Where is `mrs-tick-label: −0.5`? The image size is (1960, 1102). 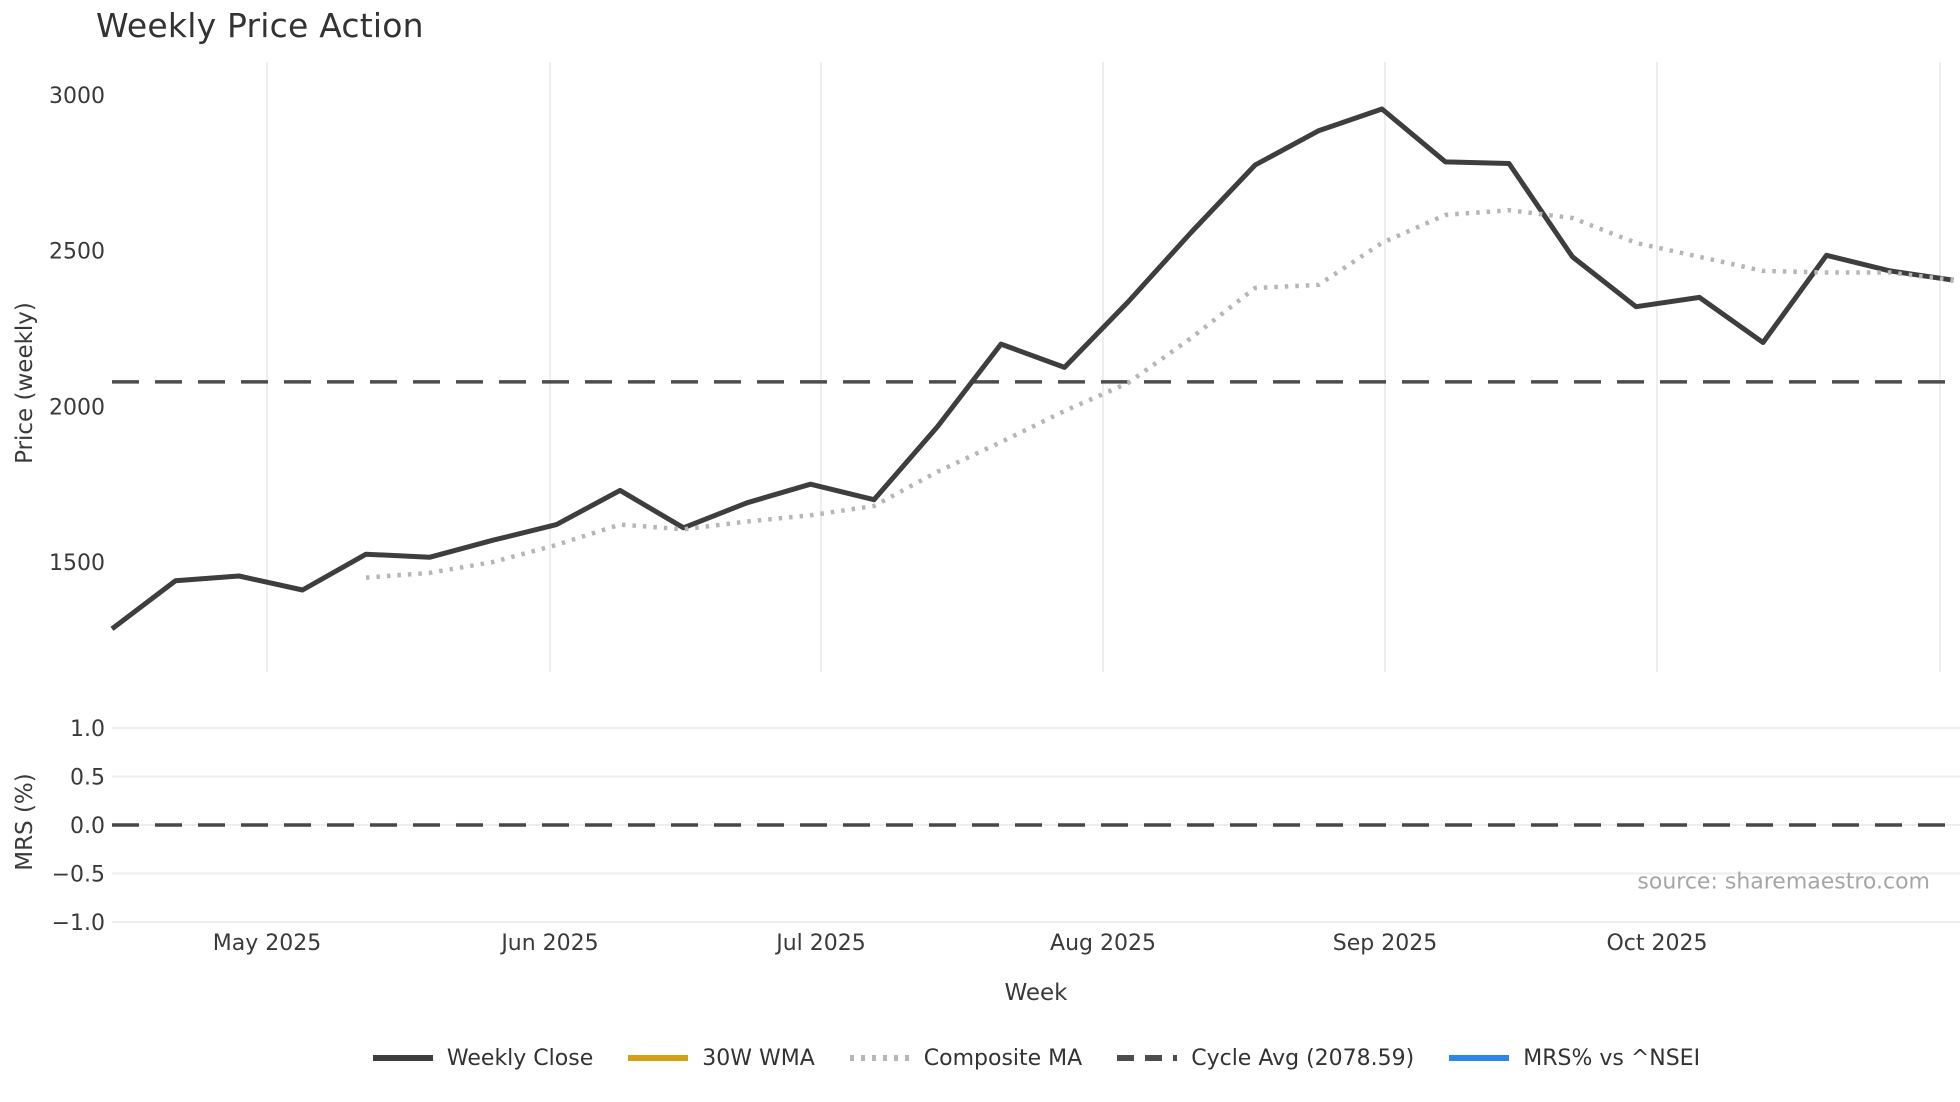
mrs-tick-label: −0.5 is located at coordinates (78, 875).